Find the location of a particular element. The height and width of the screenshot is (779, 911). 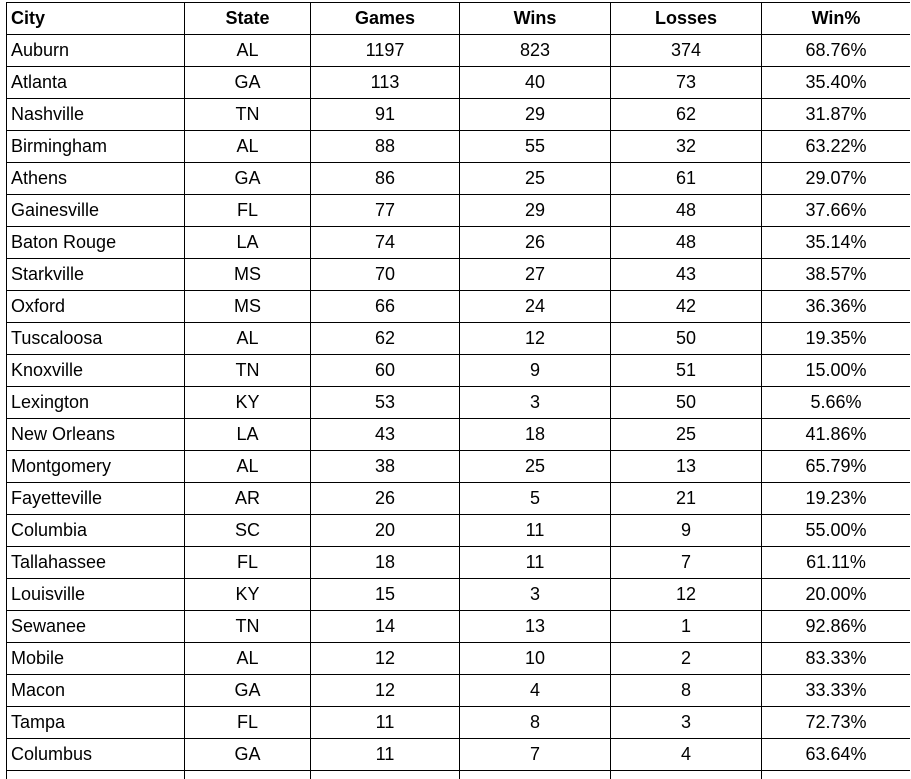

cell-city: Mobile is located at coordinates (95, 658).